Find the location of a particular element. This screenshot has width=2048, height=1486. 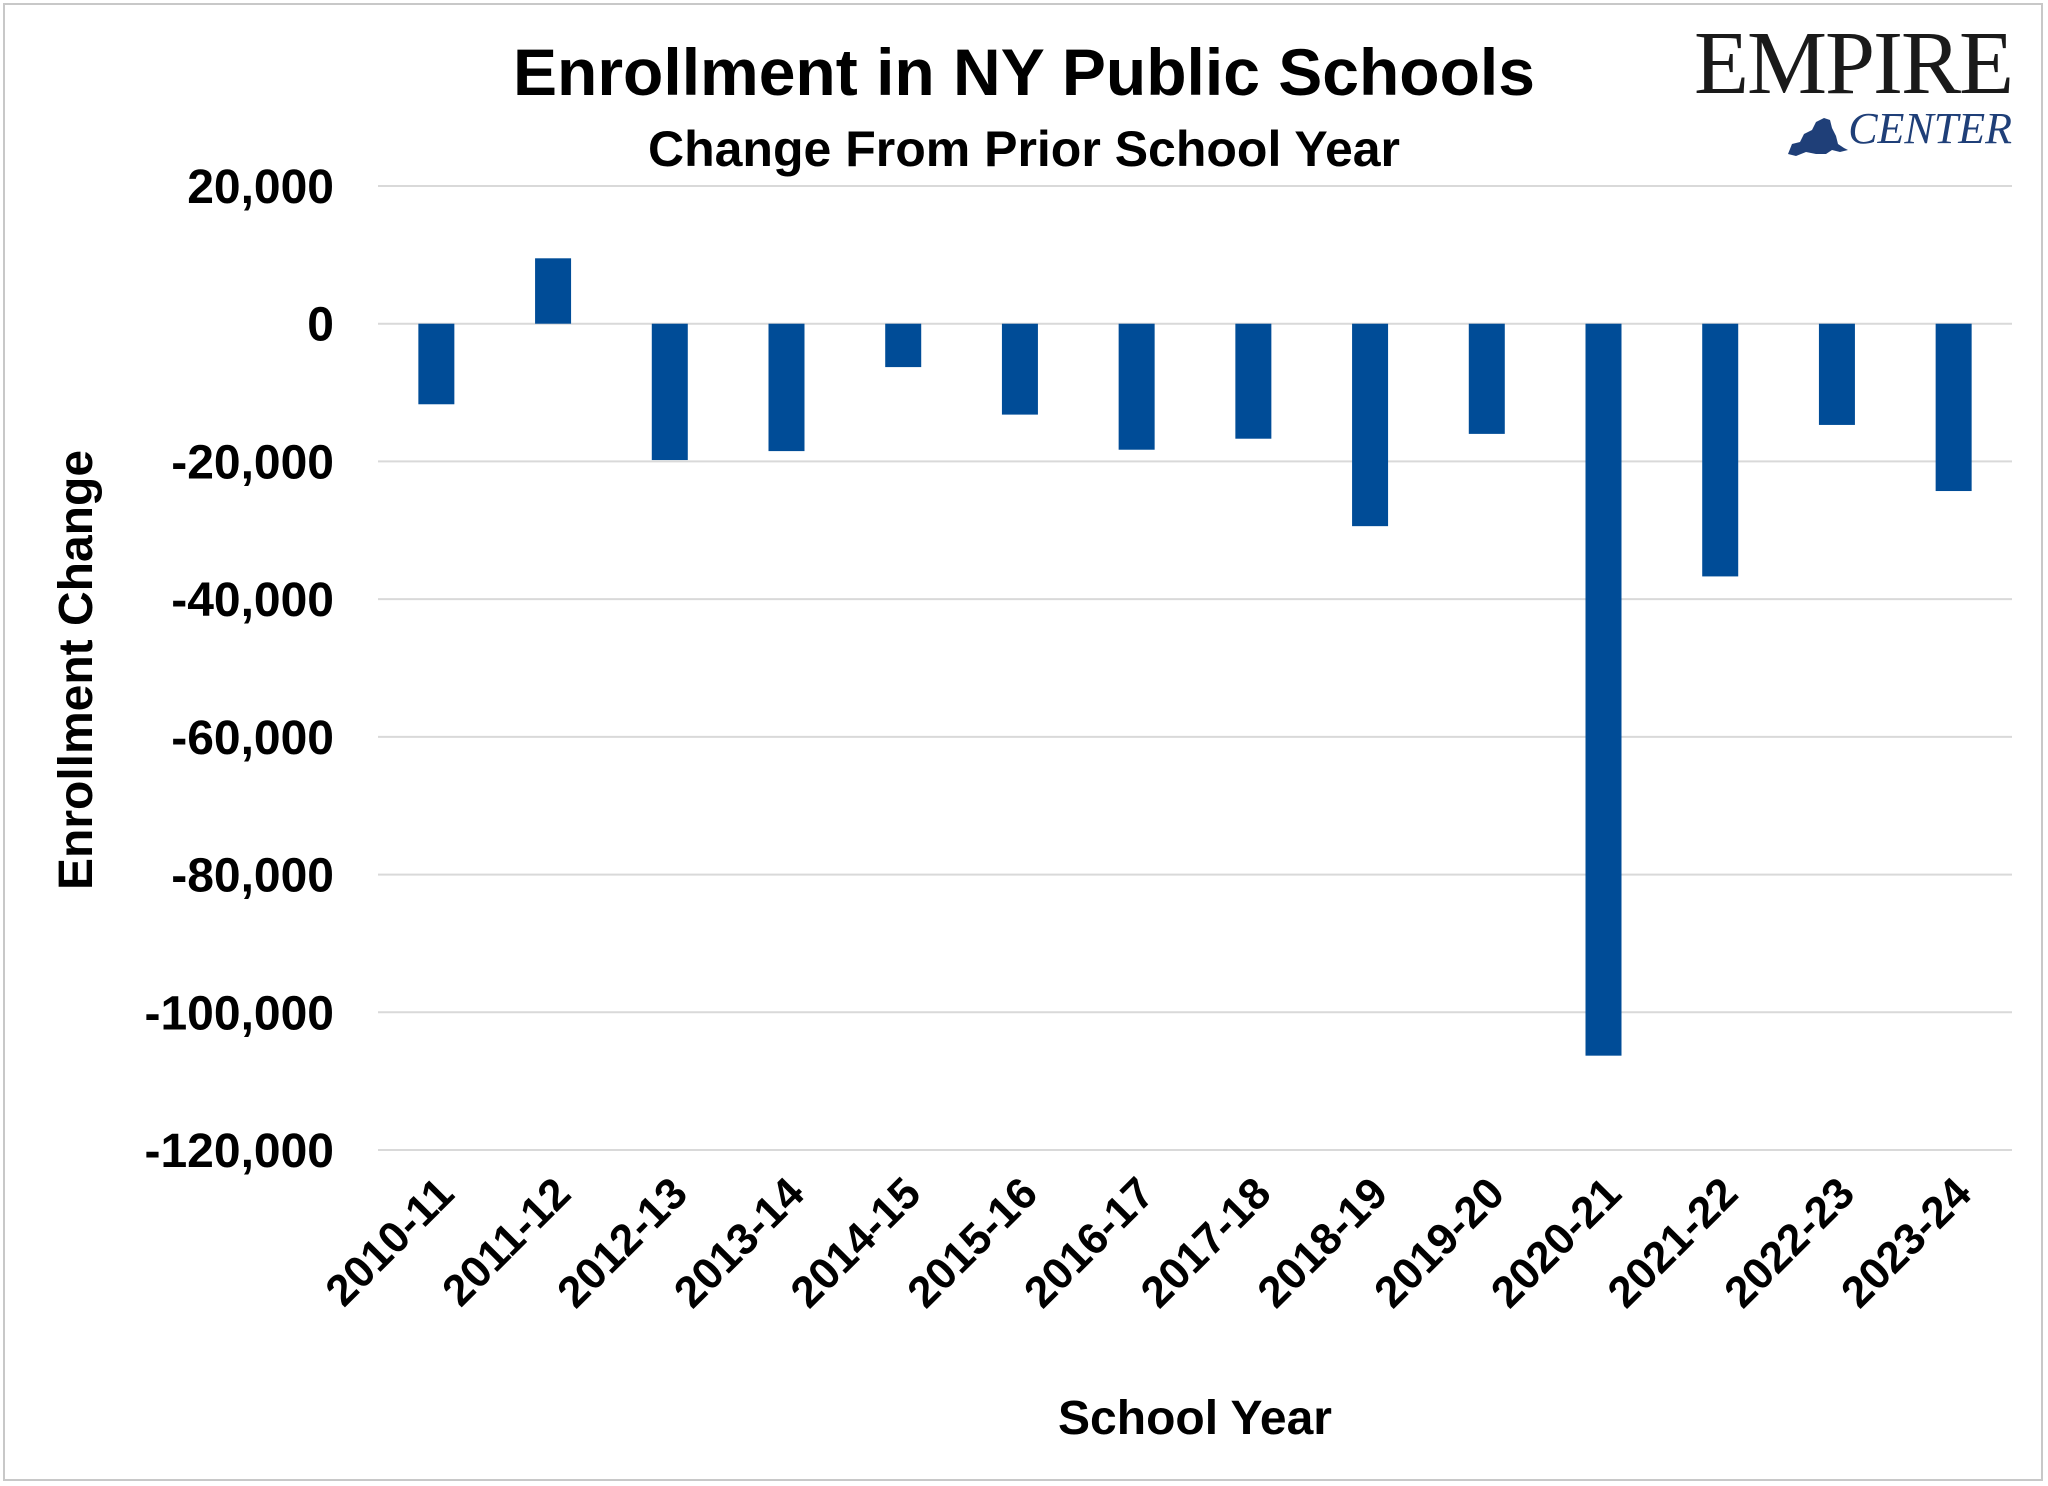

y-axis-label: Enrollment Change is located at coordinates (76, 670).